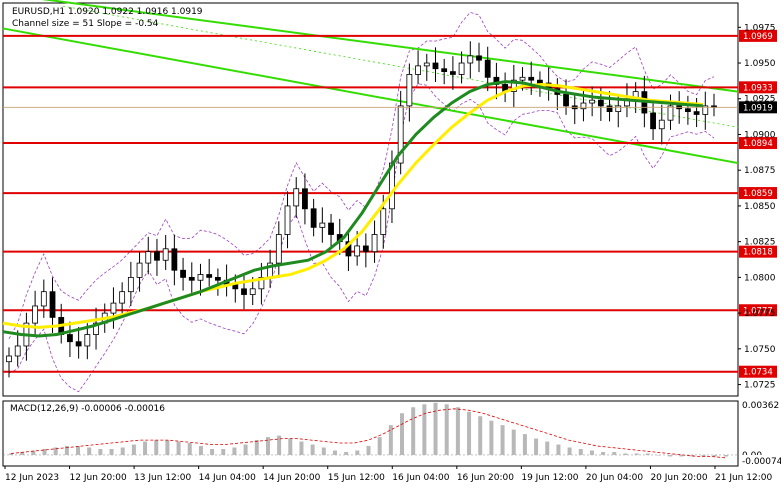  I want to click on x-tick-label: 21 Jun 12:00, so click(743, 478).